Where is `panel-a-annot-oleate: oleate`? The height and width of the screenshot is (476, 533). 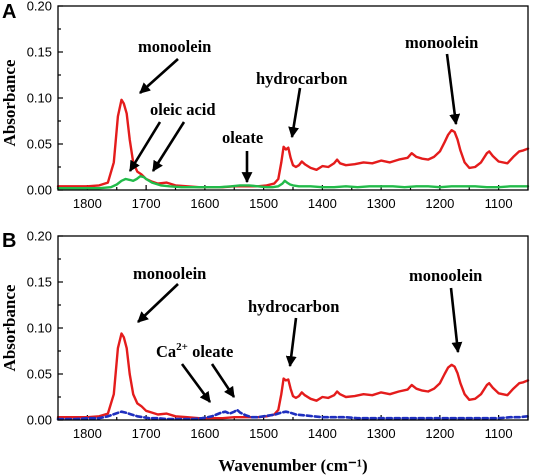 panel-a-annot-oleate: oleate is located at coordinates (242, 137).